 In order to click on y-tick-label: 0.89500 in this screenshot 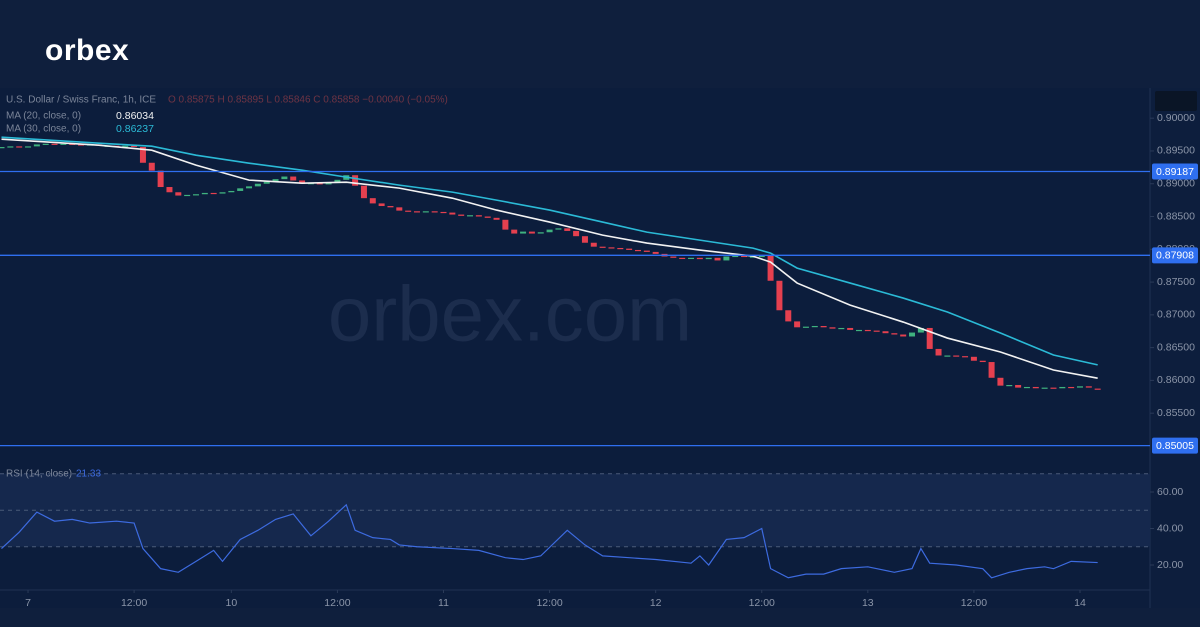, I will do `click(1176, 151)`.